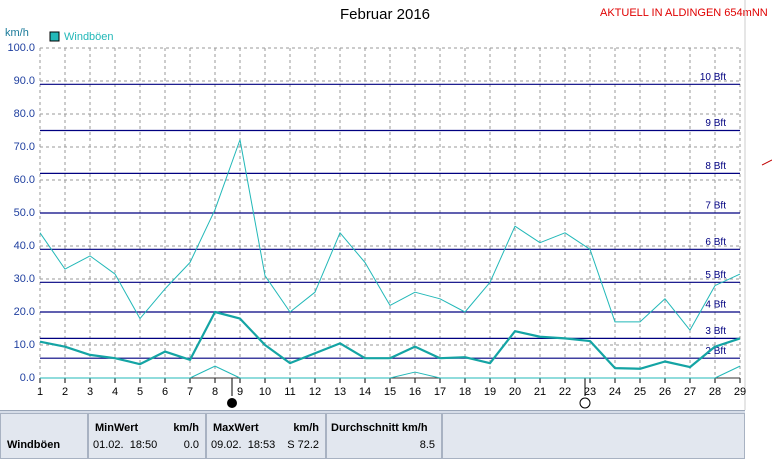  I want to click on max-cell: MaxWert km/h 09.02. 18:53 S 72.2, so click(266, 436).